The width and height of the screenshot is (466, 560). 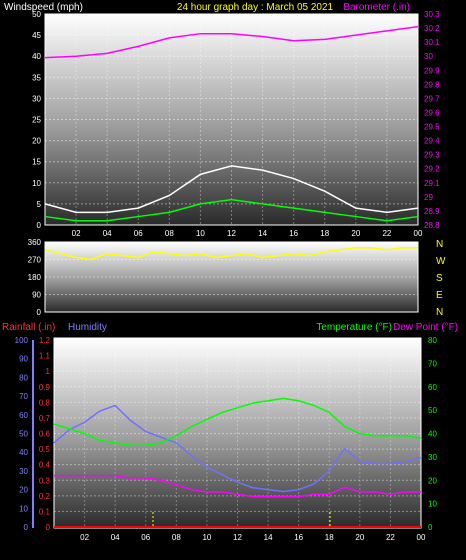 What do you see at coordinates (23, 490) in the screenshot?
I see `humidity-y-tick-label: 20` at bounding box center [23, 490].